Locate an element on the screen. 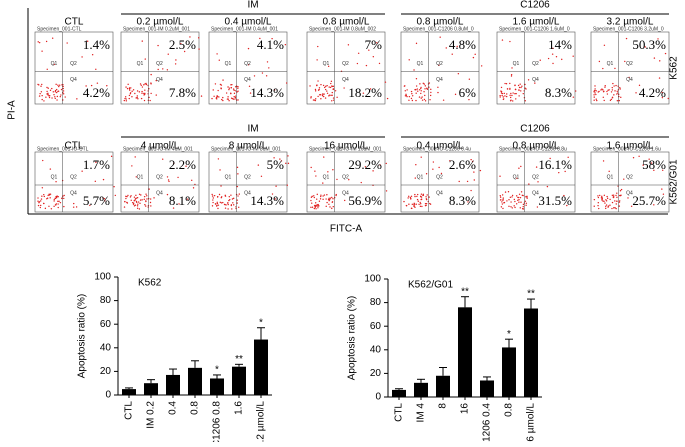 This screenshot has height=447, width=685. upper-percent: 2.6% is located at coordinates (462, 164).